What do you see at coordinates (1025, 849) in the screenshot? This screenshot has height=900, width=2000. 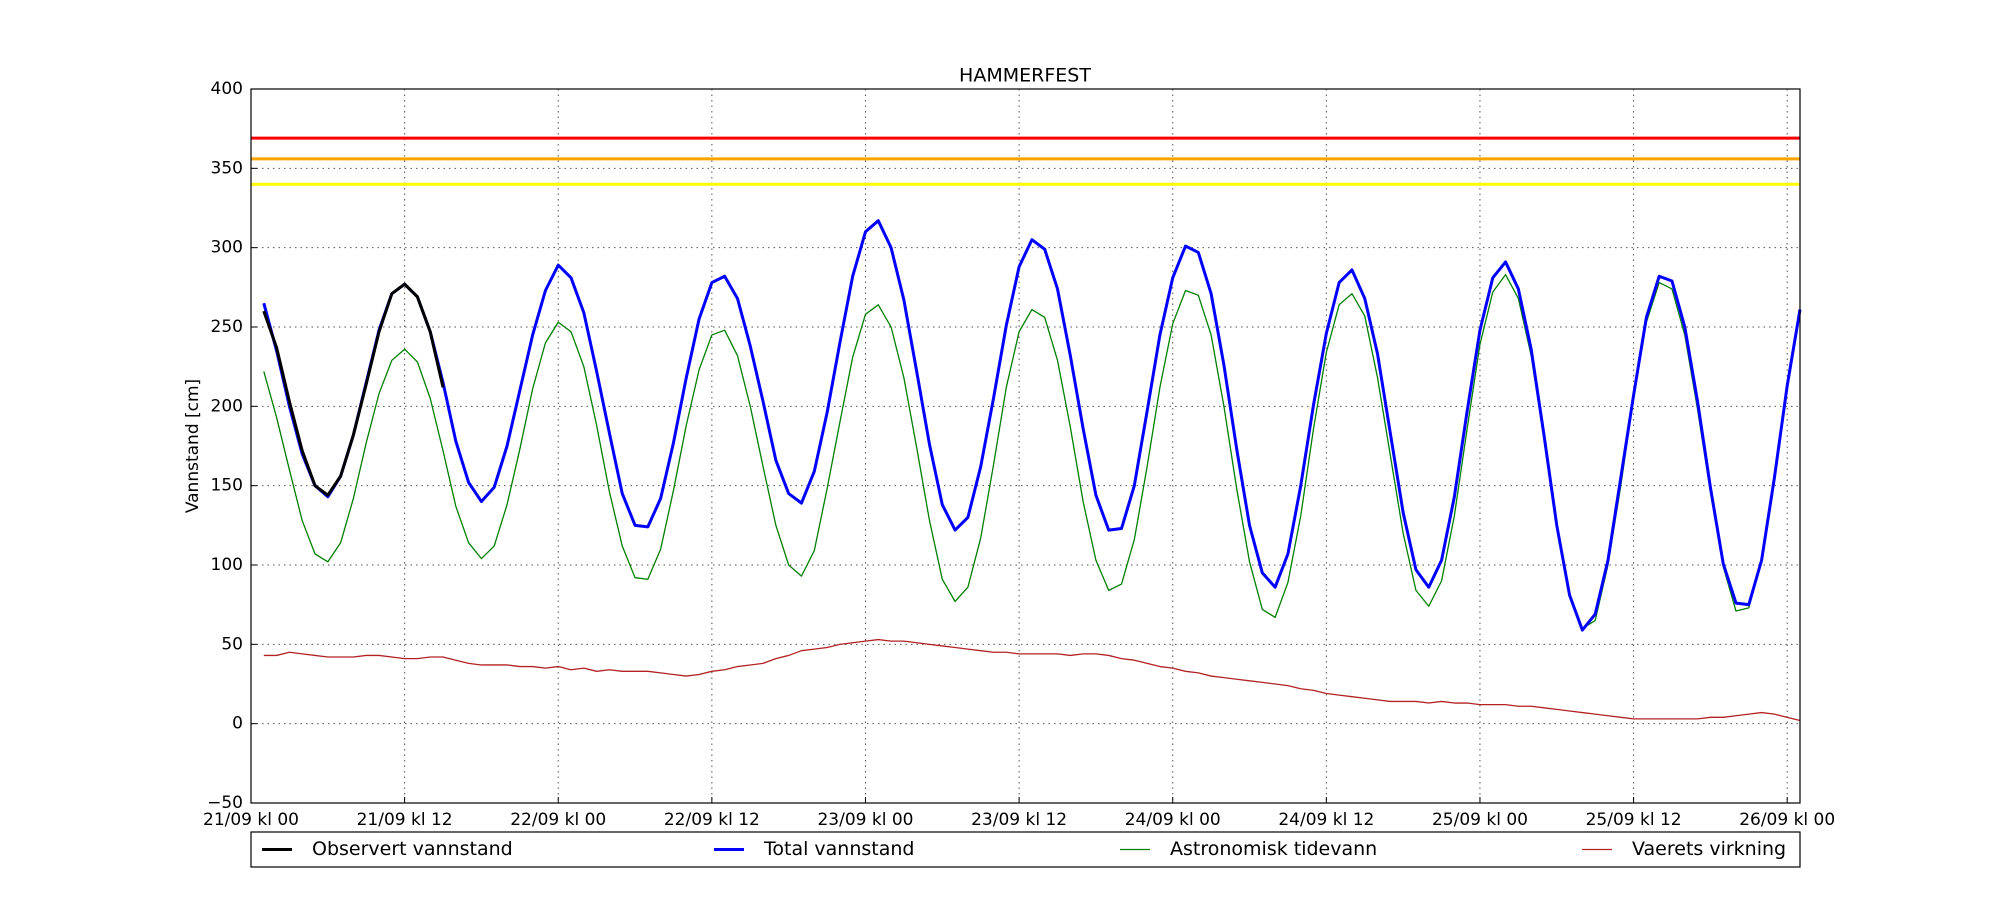 I see `legend-box` at bounding box center [1025, 849].